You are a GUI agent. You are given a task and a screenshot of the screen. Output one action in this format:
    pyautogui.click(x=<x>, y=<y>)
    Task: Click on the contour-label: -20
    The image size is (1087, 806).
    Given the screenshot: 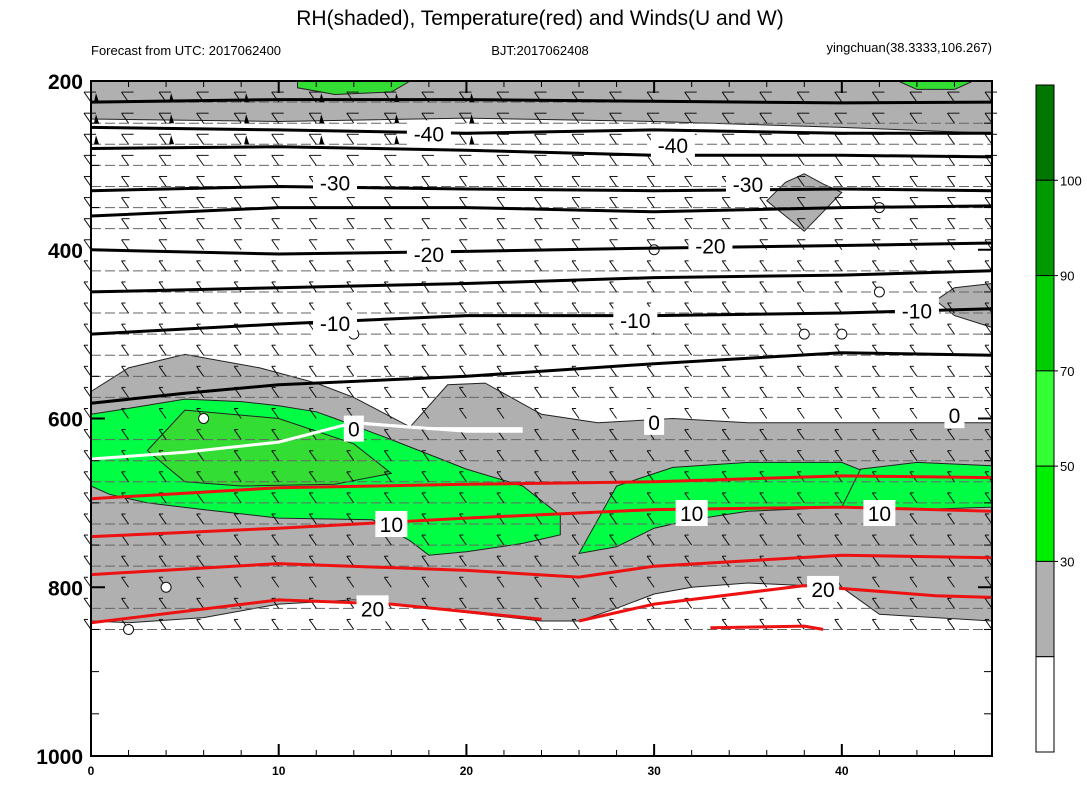 What is the action you would take?
    pyautogui.click(x=429, y=255)
    